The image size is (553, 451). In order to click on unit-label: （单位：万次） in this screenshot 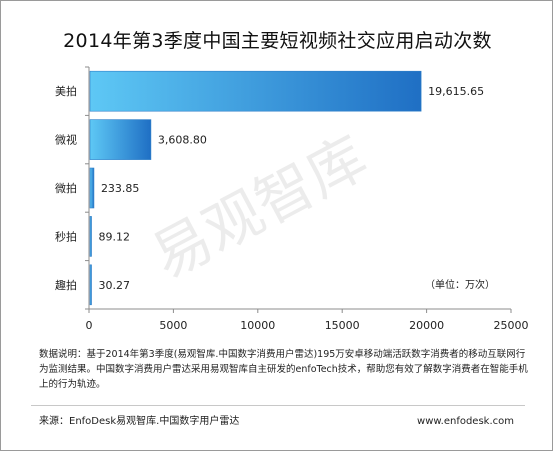, I will do `click(460, 285)`.